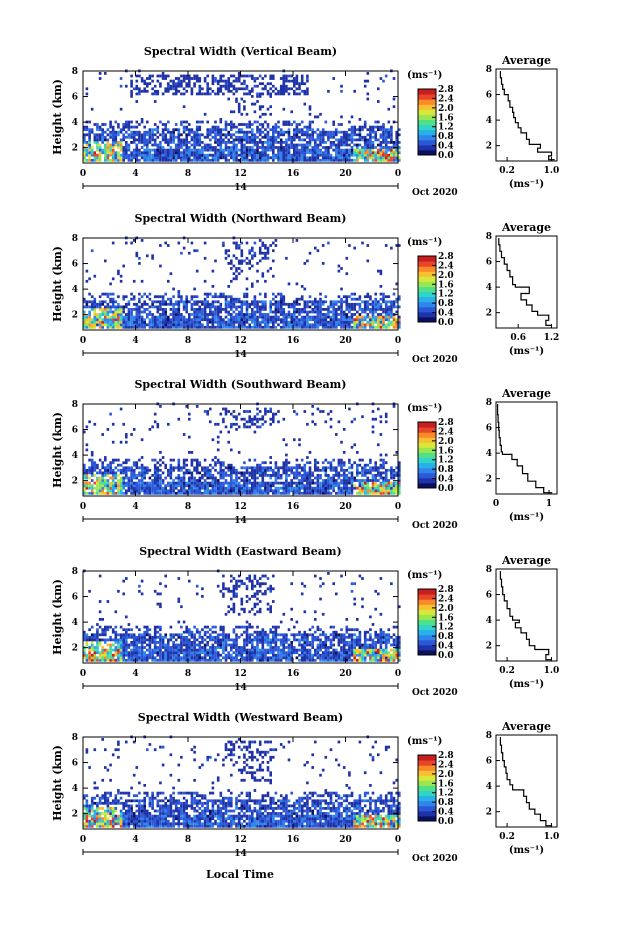 This screenshot has height=929, width=618. Describe the element at coordinates (240, 521) in the screenshot. I see `day-label: 14` at that location.